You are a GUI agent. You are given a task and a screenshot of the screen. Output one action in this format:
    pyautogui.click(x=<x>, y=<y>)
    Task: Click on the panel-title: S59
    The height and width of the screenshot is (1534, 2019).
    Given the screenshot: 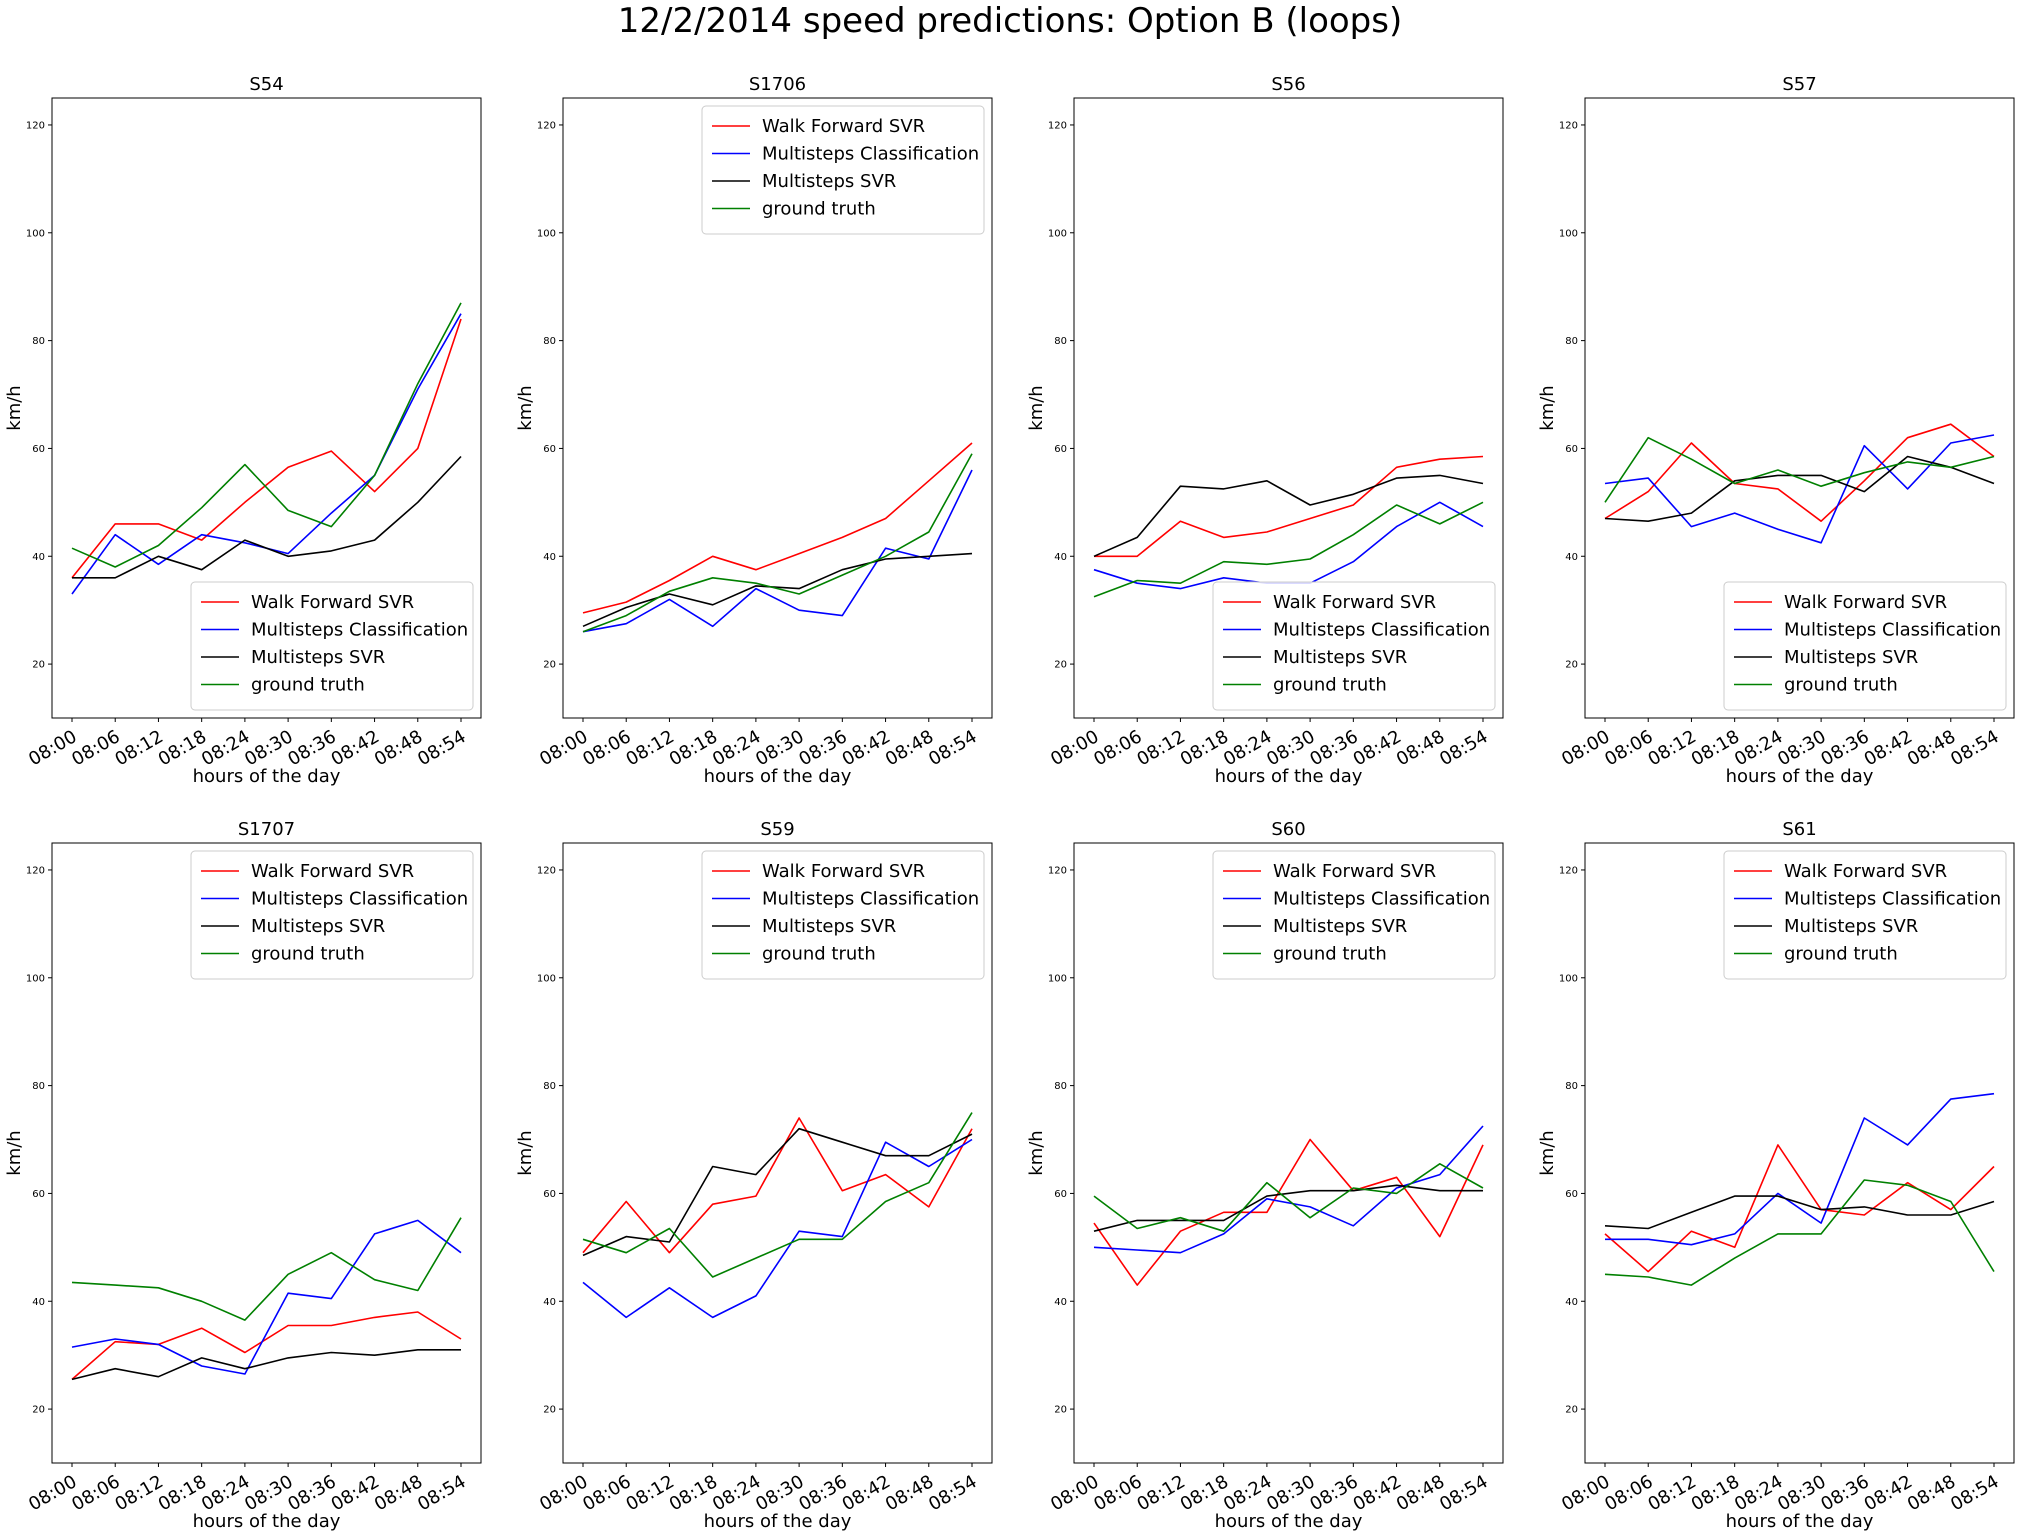 What is the action you would take?
    pyautogui.click(x=777, y=829)
    